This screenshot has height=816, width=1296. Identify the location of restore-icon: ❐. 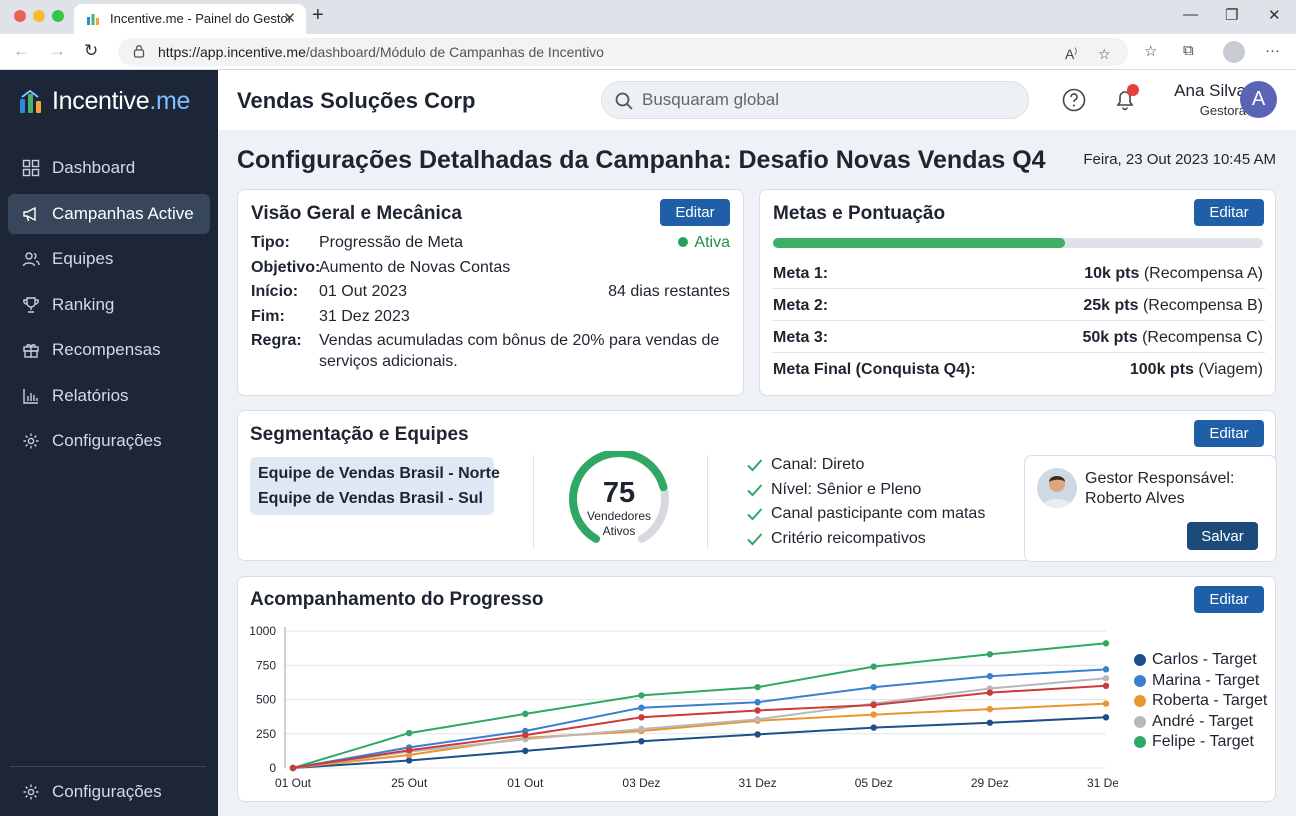
(1232, 15).